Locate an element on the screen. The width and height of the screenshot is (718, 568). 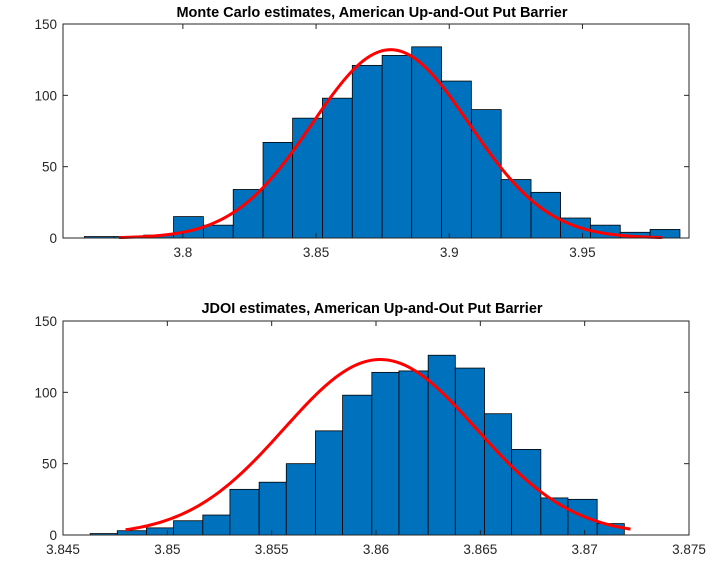
x-tick-label: 3.845 is located at coordinates (63, 549).